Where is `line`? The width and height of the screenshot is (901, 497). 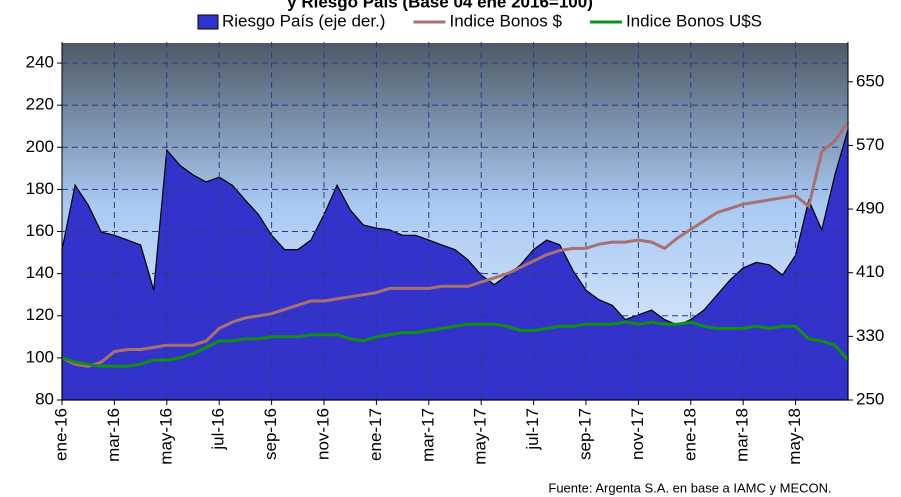
line is located at coordinates (455, 344).